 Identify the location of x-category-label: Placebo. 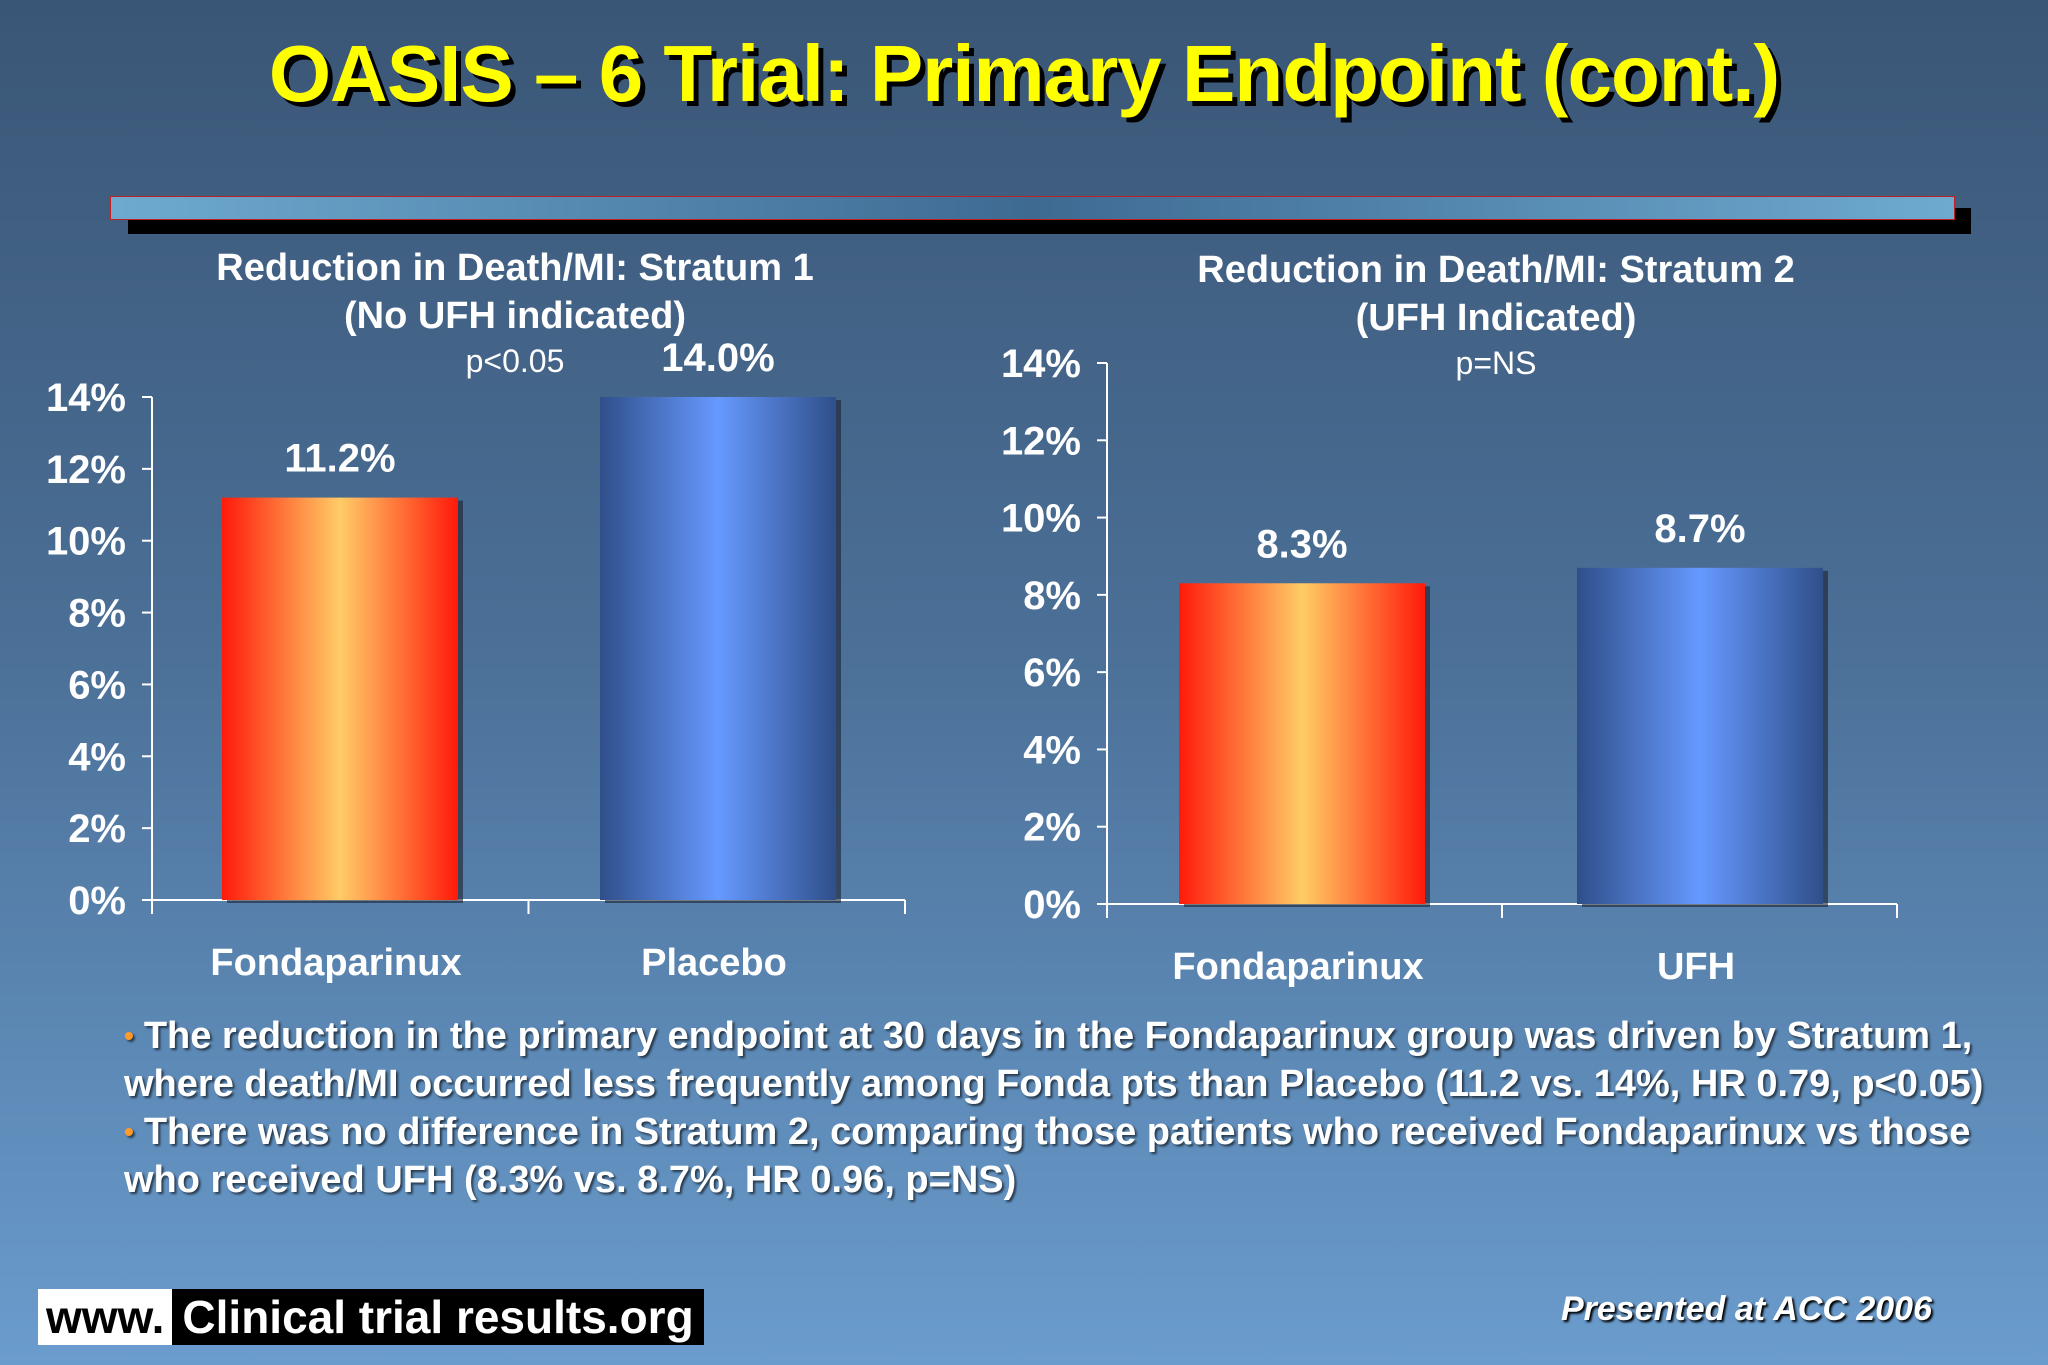
(714, 963).